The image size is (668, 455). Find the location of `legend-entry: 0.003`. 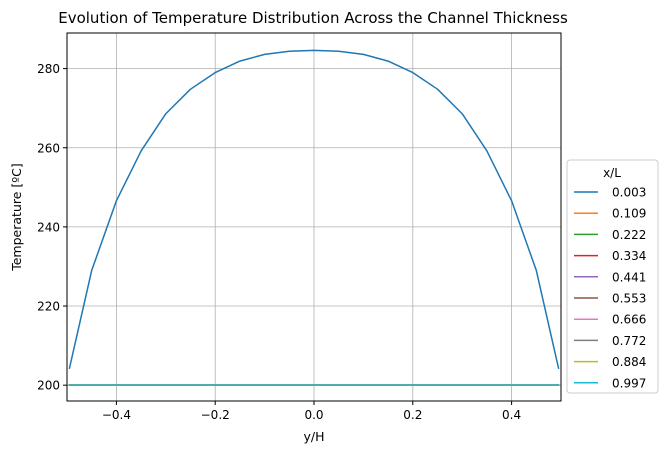

legend-entry: 0.003 is located at coordinates (629, 193).